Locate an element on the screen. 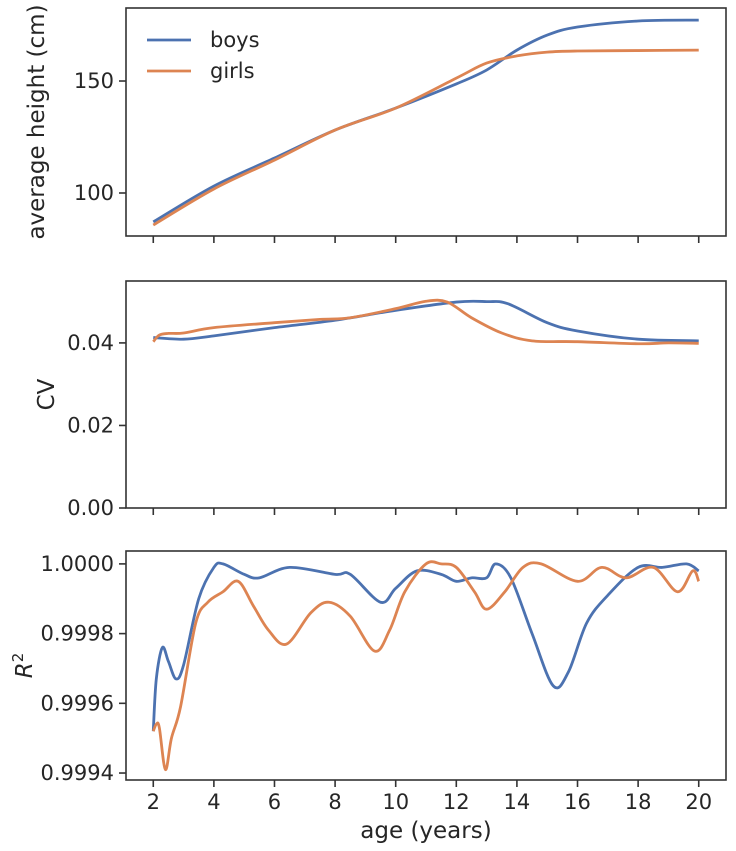  legend-label-boys: boys is located at coordinates (235, 40).